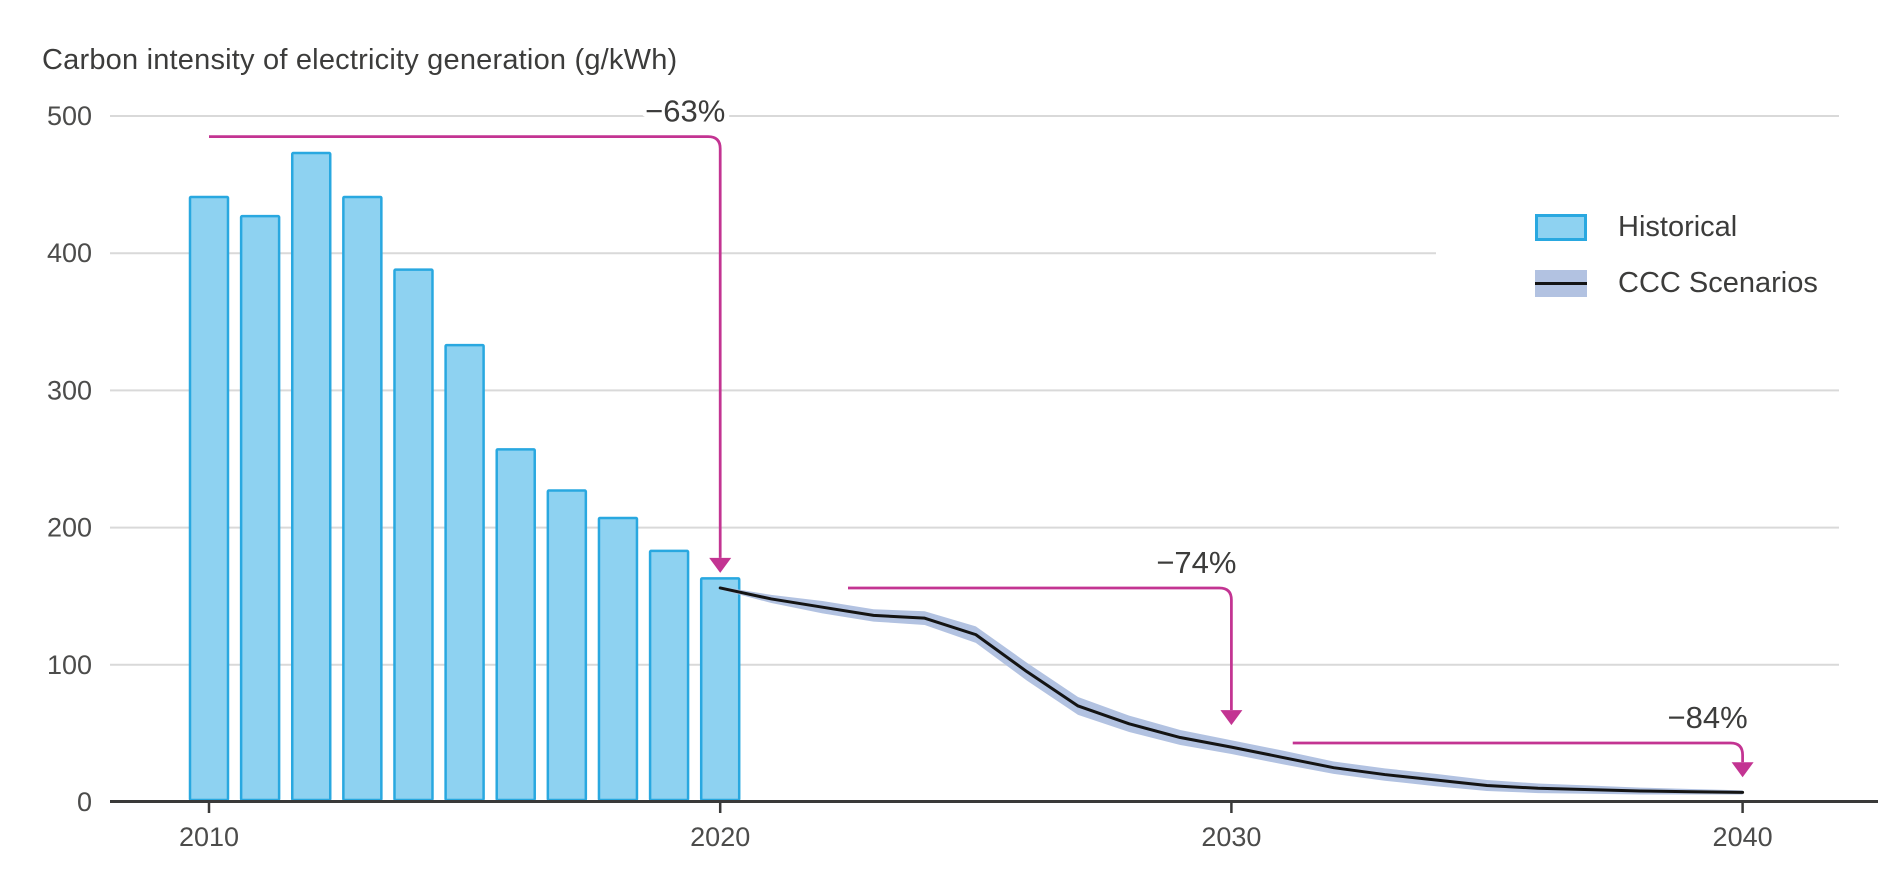 The width and height of the screenshot is (1880, 892). I want to click on y-axis-label-200: 200, so click(69, 528).